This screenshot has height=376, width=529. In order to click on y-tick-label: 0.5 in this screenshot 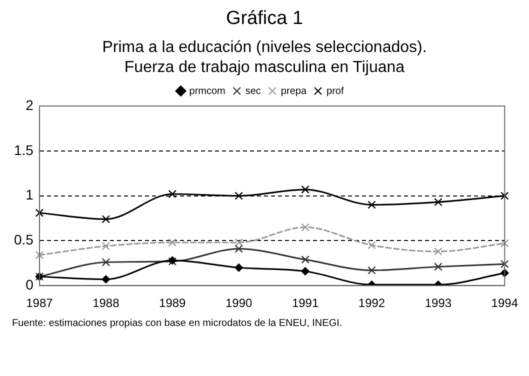, I will do `click(24, 240)`.